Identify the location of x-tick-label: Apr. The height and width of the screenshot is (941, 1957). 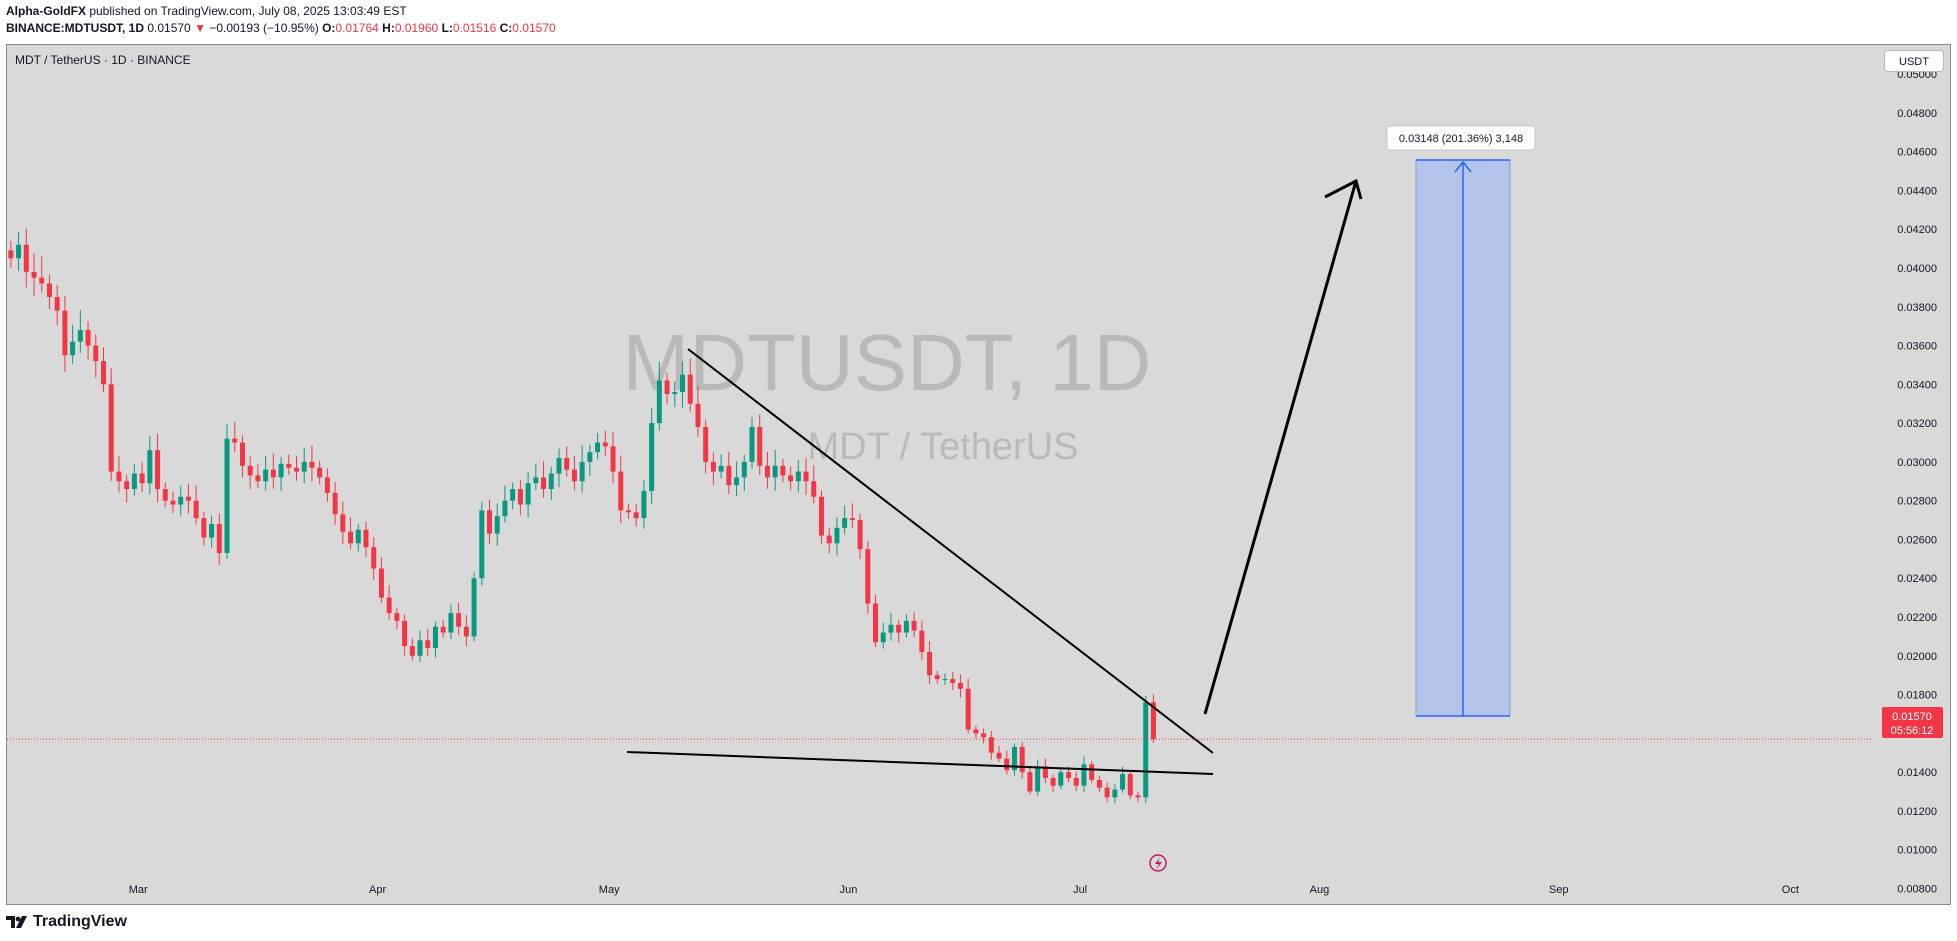
(377, 890).